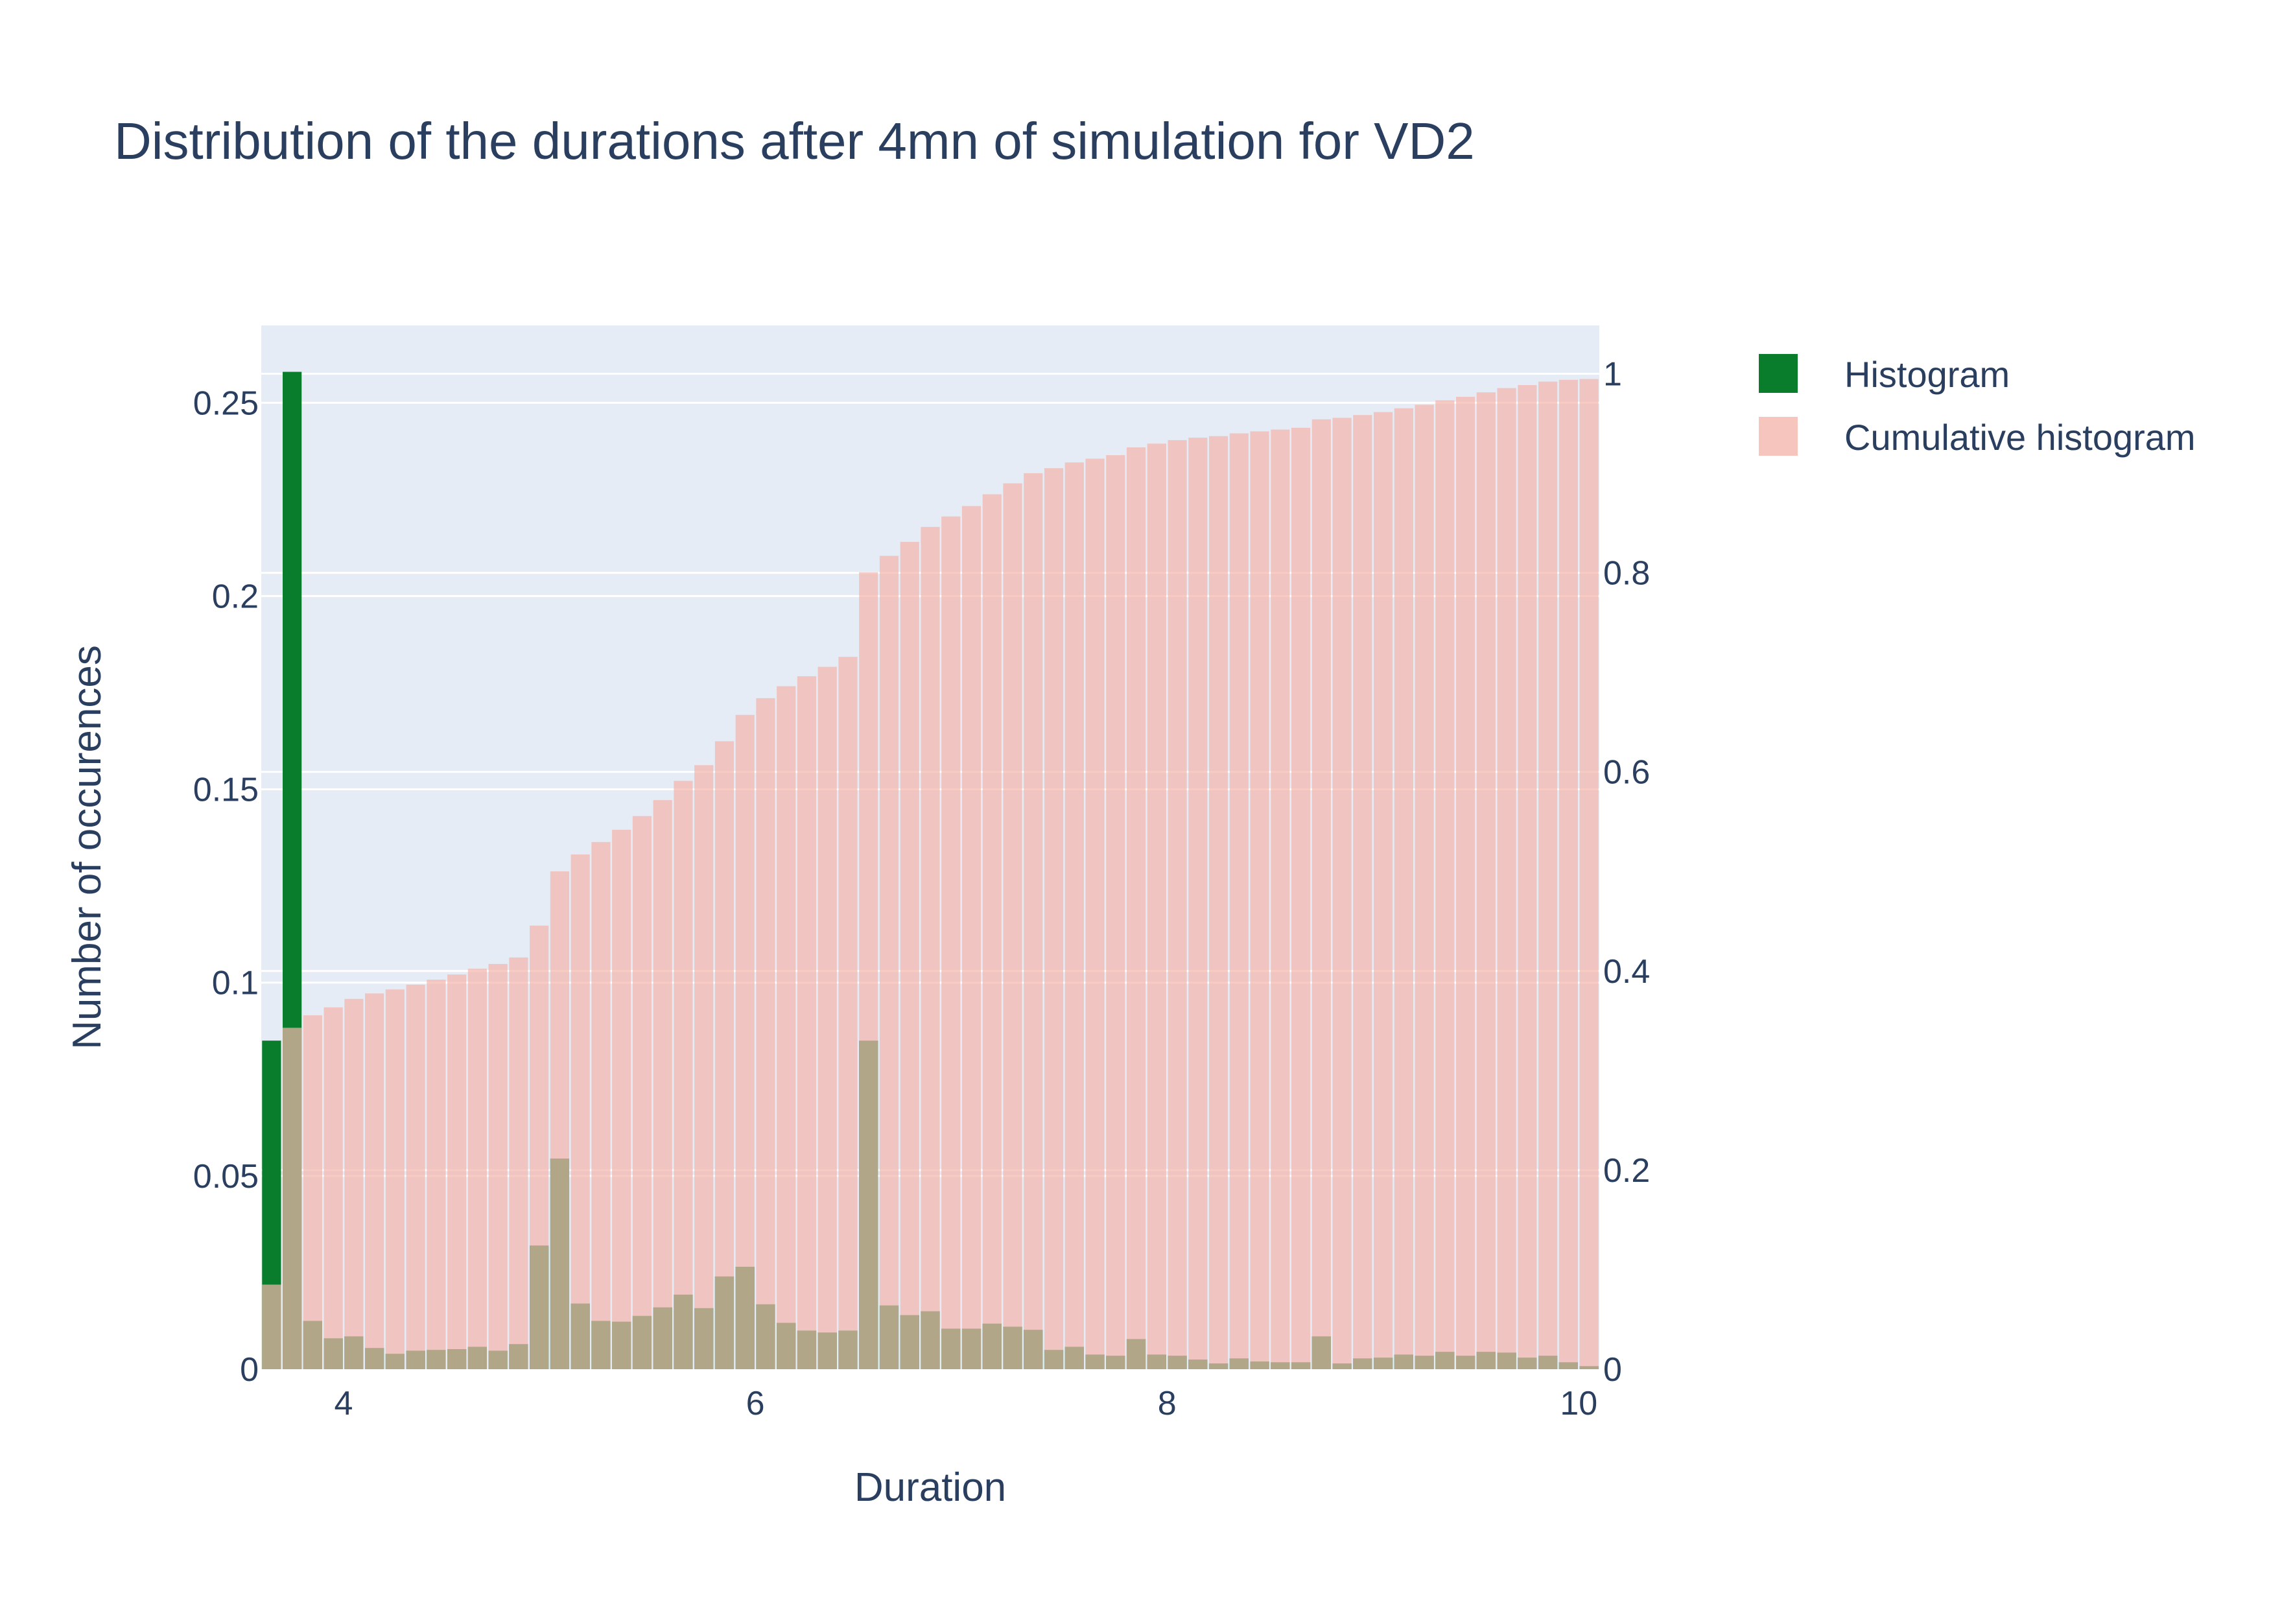 The width and height of the screenshot is (2269, 1624). Describe the element at coordinates (1626, 972) in the screenshot. I see `y2-tick-label: 0.4` at that location.